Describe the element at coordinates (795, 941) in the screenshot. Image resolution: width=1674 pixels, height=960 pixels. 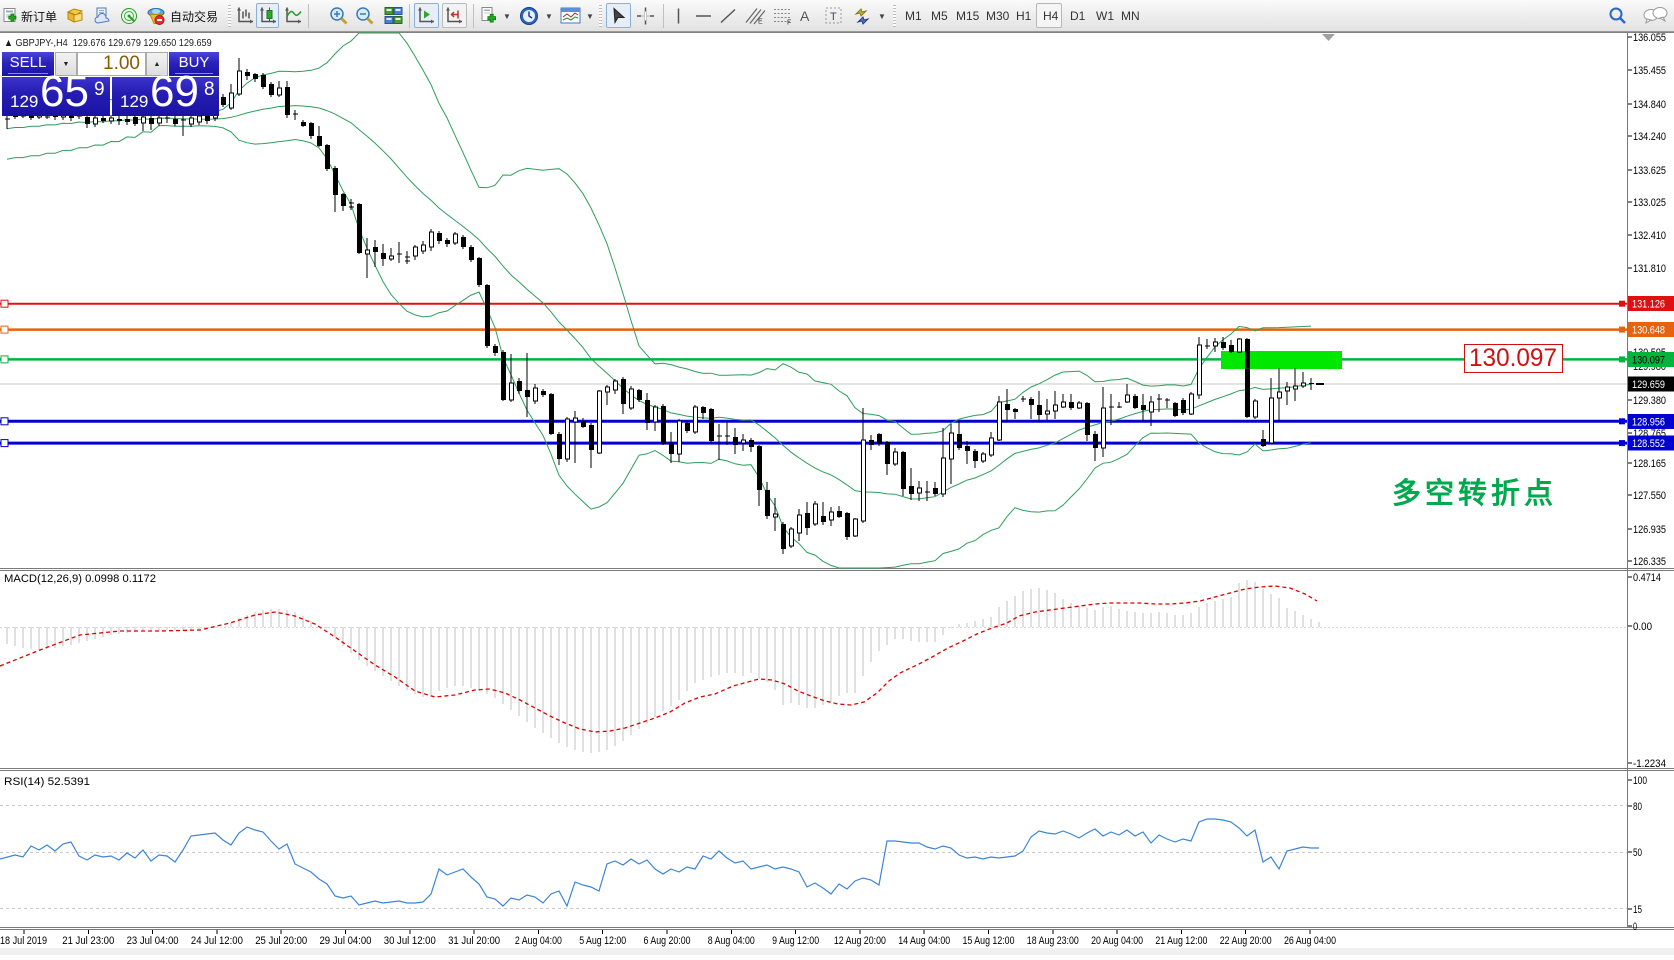
I see `svg-text: 9 Aug 12:00` at that location.